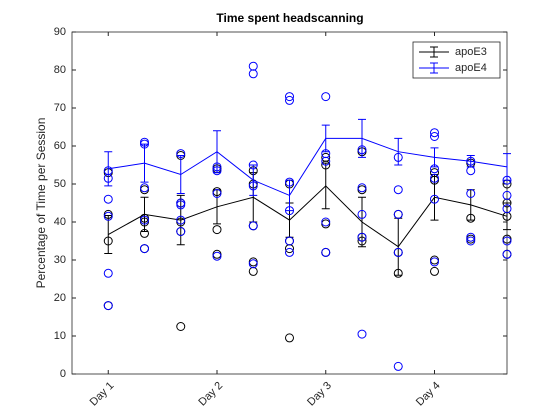 The height and width of the screenshot is (420, 560). What do you see at coordinates (471, 68) in the screenshot?
I see `legend-label: apoE4` at bounding box center [471, 68].